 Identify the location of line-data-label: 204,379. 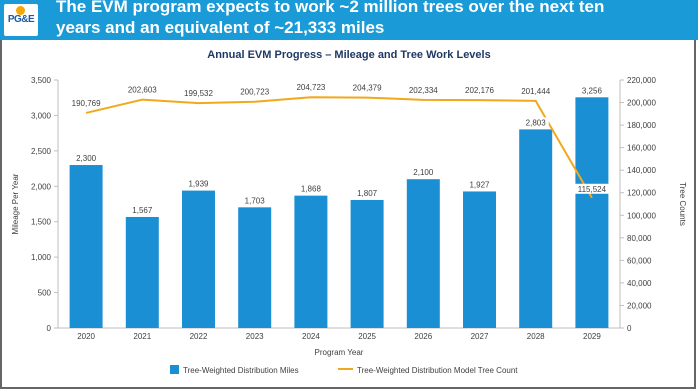
(367, 88).